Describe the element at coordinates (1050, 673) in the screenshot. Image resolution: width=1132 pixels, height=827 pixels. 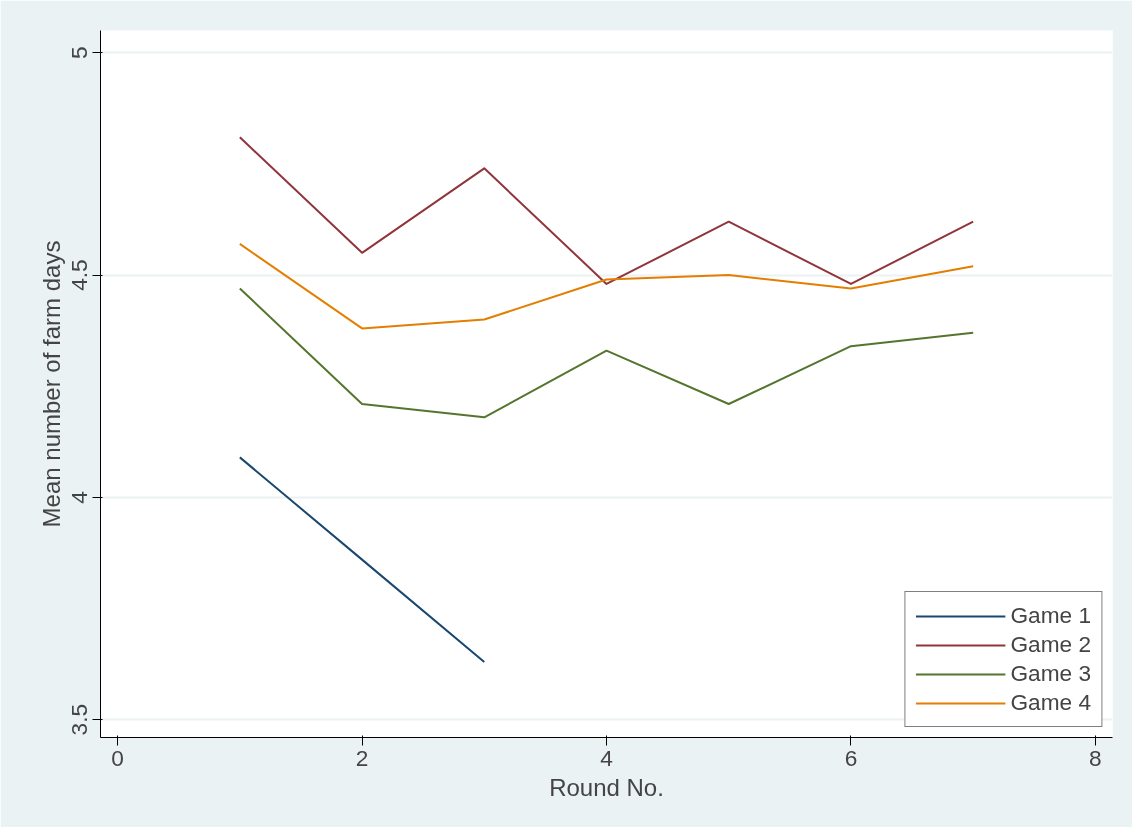
I see `legend-label: Game 3` at that location.